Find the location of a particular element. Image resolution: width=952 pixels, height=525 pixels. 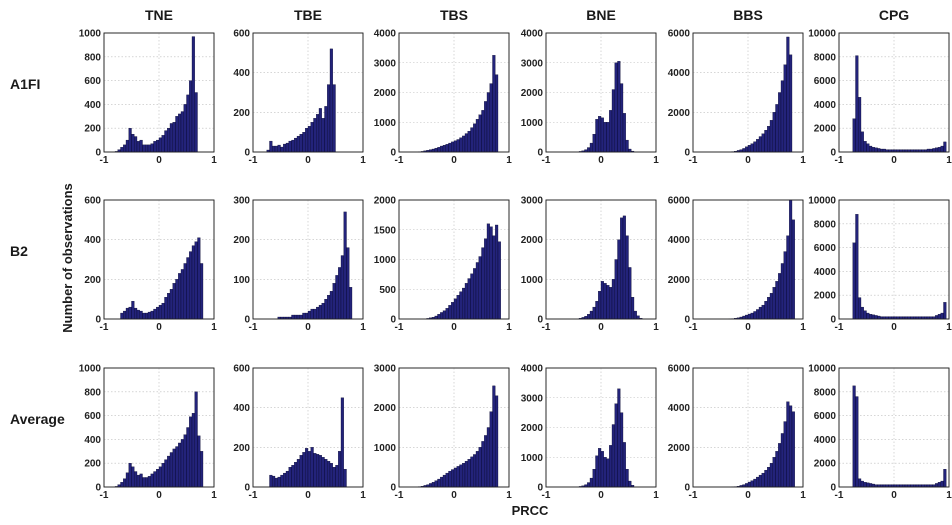

column-title: TNE is located at coordinates (159, 15).